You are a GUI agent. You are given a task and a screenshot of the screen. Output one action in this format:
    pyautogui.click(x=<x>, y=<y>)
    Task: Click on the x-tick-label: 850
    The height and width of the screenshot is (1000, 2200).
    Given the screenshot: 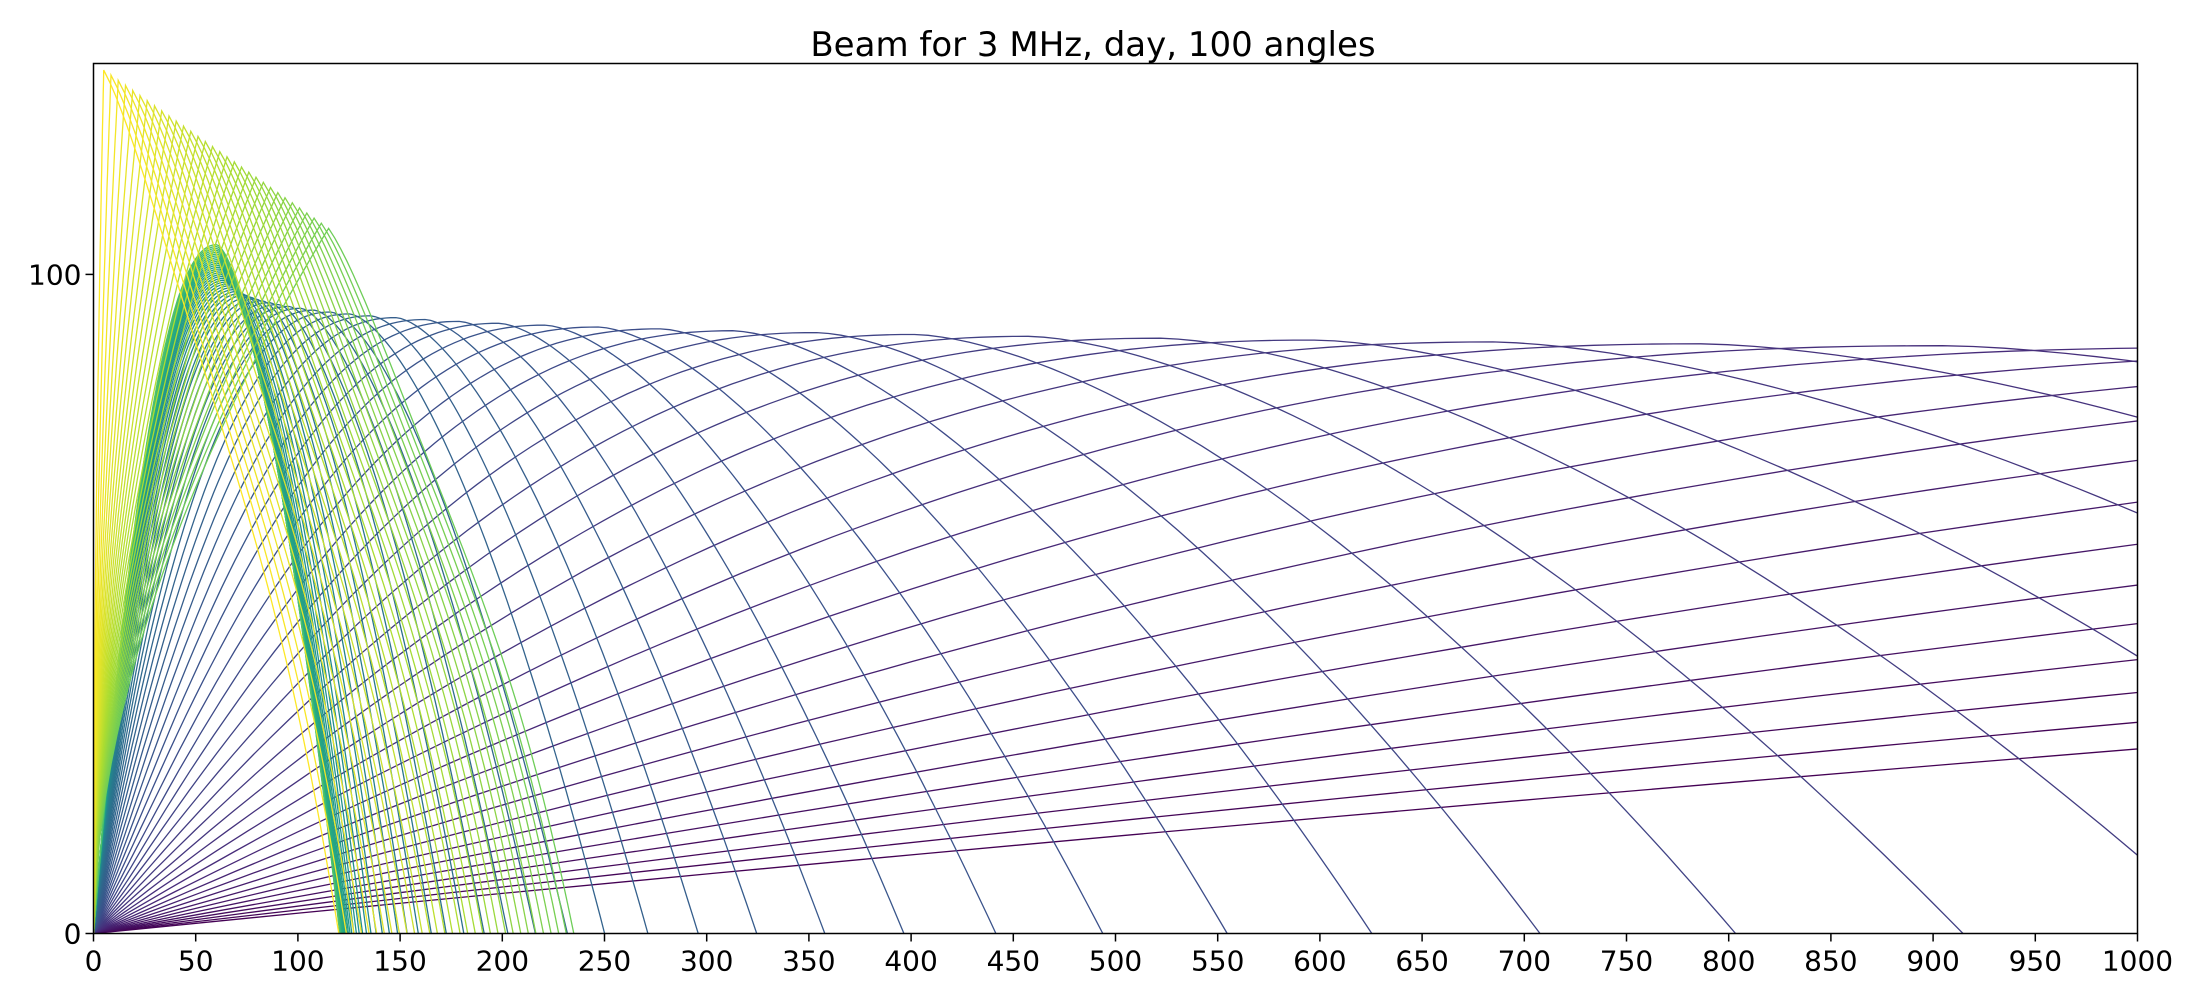 What is the action you would take?
    pyautogui.click(x=1830, y=961)
    